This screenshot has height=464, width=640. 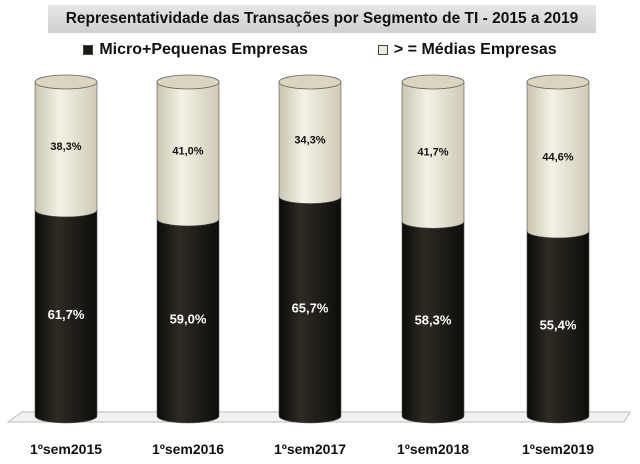 What do you see at coordinates (382, 50) in the screenshot?
I see `legend-swatch-medias` at bounding box center [382, 50].